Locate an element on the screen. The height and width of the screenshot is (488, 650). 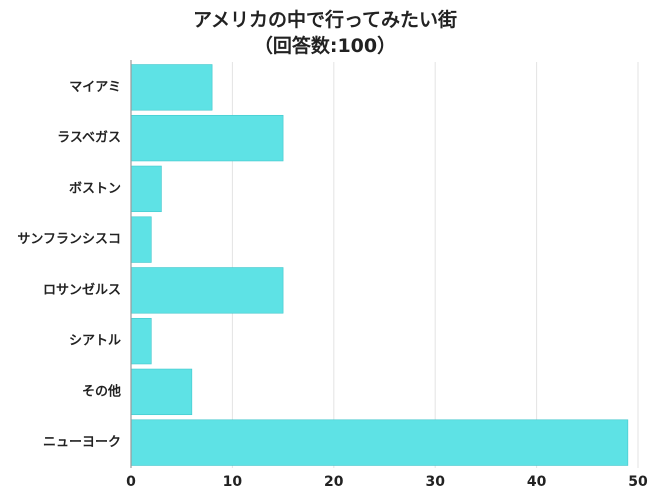
x-tick-label-30: 30 is located at coordinates (435, 481).